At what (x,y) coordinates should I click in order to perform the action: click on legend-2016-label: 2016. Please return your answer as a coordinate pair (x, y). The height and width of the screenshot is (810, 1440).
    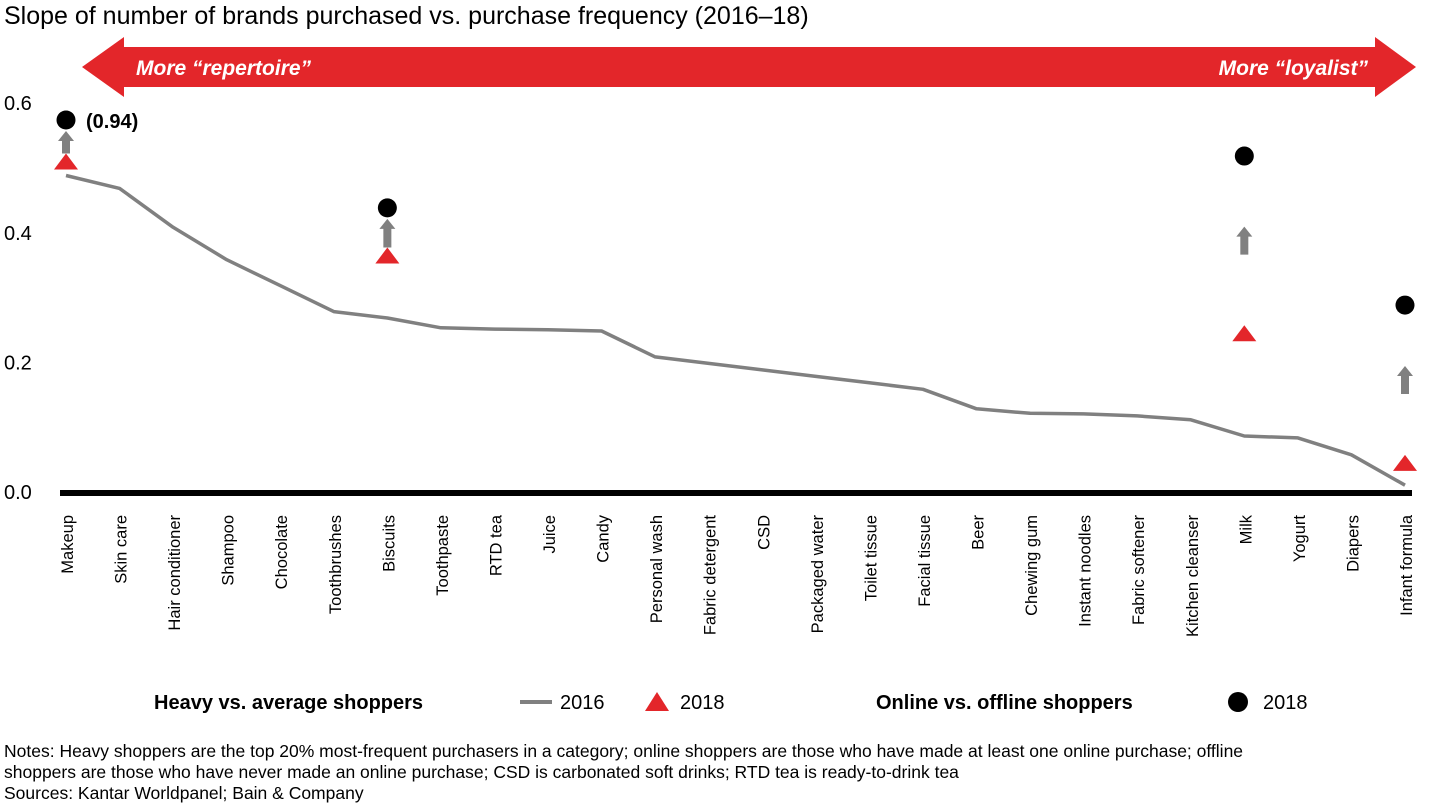
    Looking at the image, I should click on (582, 703).